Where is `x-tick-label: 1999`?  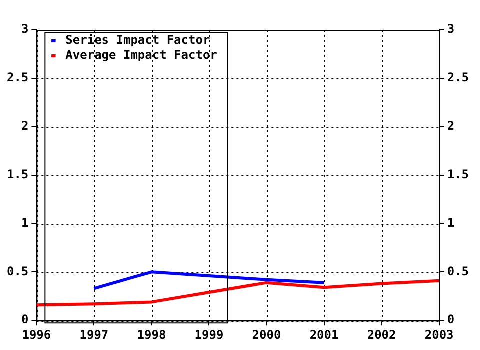 x-tick-label: 1999 is located at coordinates (209, 335).